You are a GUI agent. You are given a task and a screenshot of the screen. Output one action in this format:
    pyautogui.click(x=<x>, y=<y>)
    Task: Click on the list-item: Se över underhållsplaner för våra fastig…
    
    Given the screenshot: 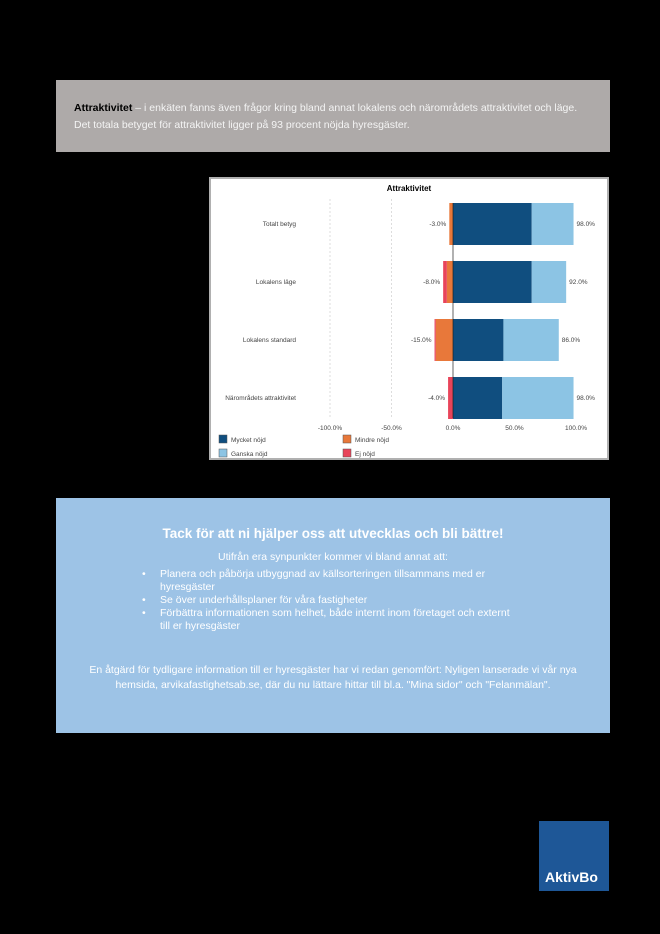 What is the action you would take?
    pyautogui.click(x=331, y=600)
    